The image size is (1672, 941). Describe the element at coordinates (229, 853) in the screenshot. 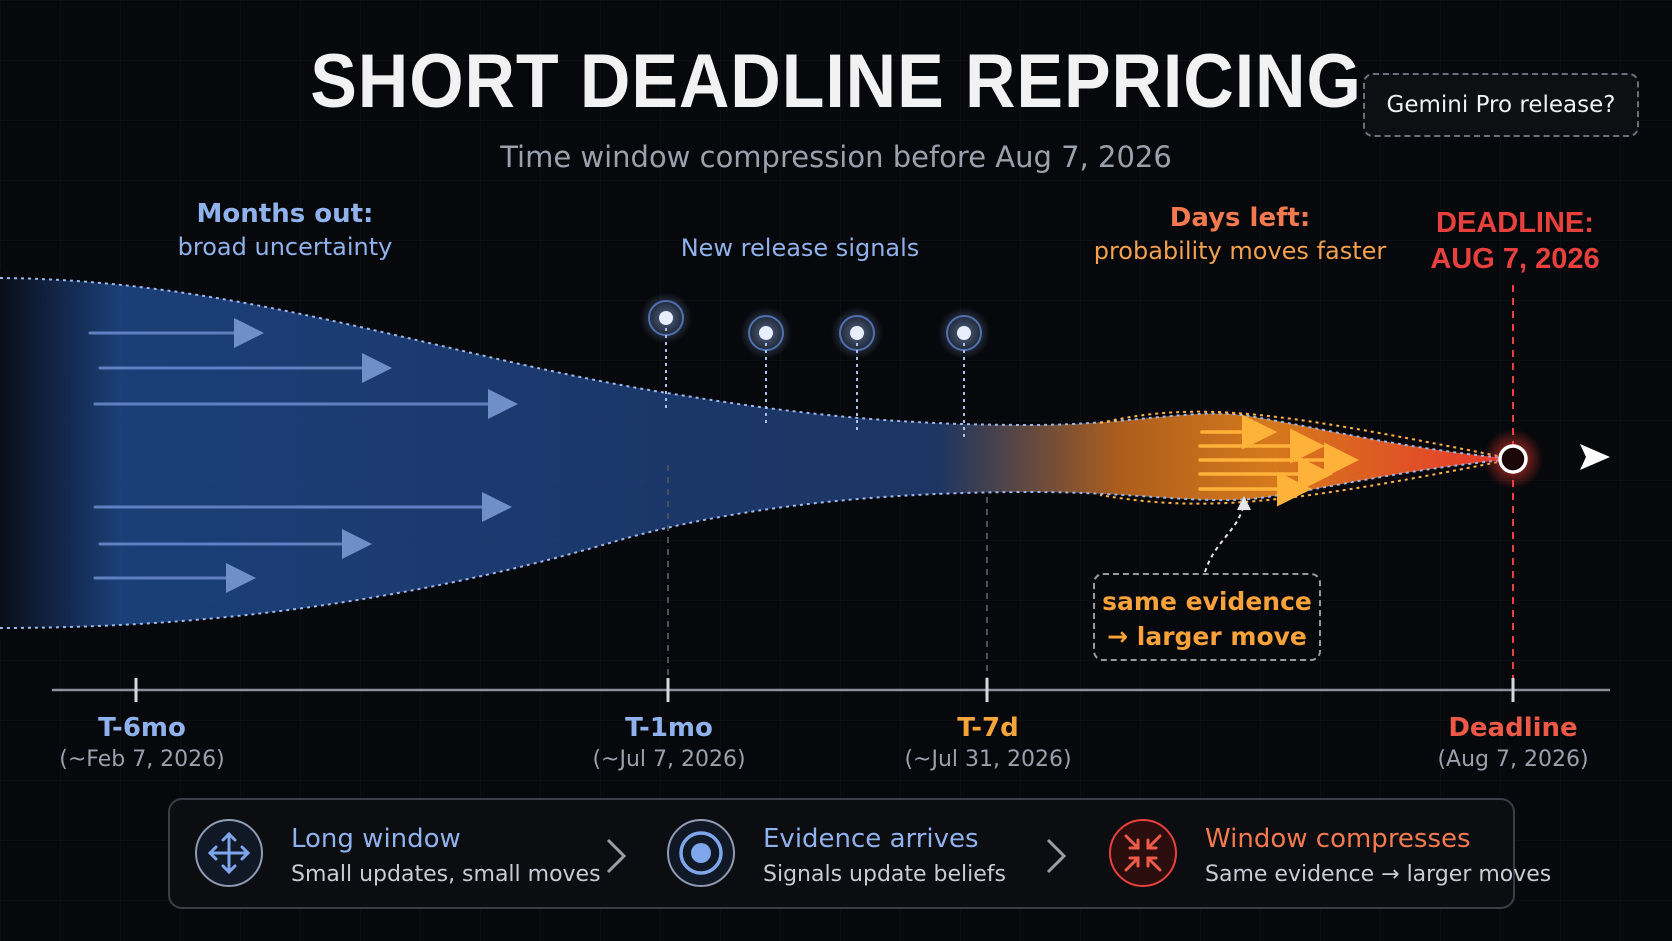

I see `expand-arrows-icon` at that location.